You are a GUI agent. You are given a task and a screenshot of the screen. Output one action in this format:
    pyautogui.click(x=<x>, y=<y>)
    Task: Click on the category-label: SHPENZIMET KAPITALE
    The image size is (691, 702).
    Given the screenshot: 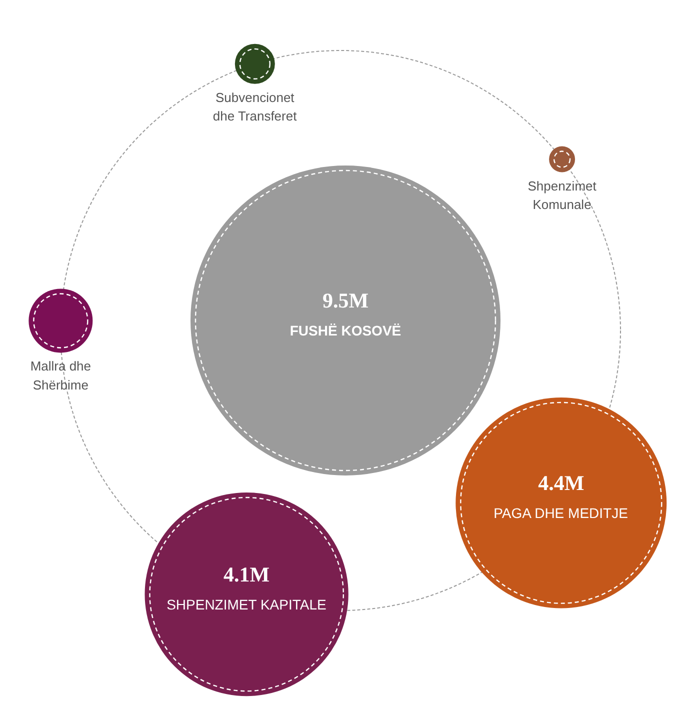 What is the action you would take?
    pyautogui.click(x=246, y=604)
    